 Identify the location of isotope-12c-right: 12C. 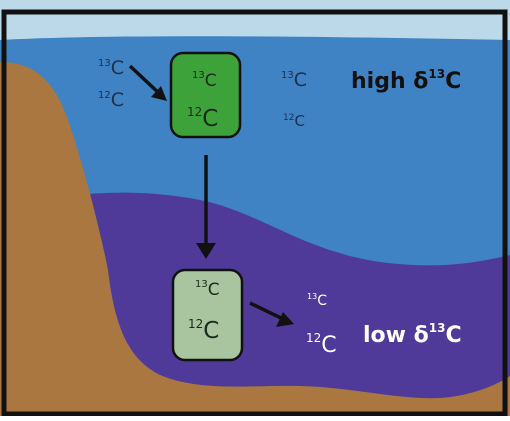
(294, 121).